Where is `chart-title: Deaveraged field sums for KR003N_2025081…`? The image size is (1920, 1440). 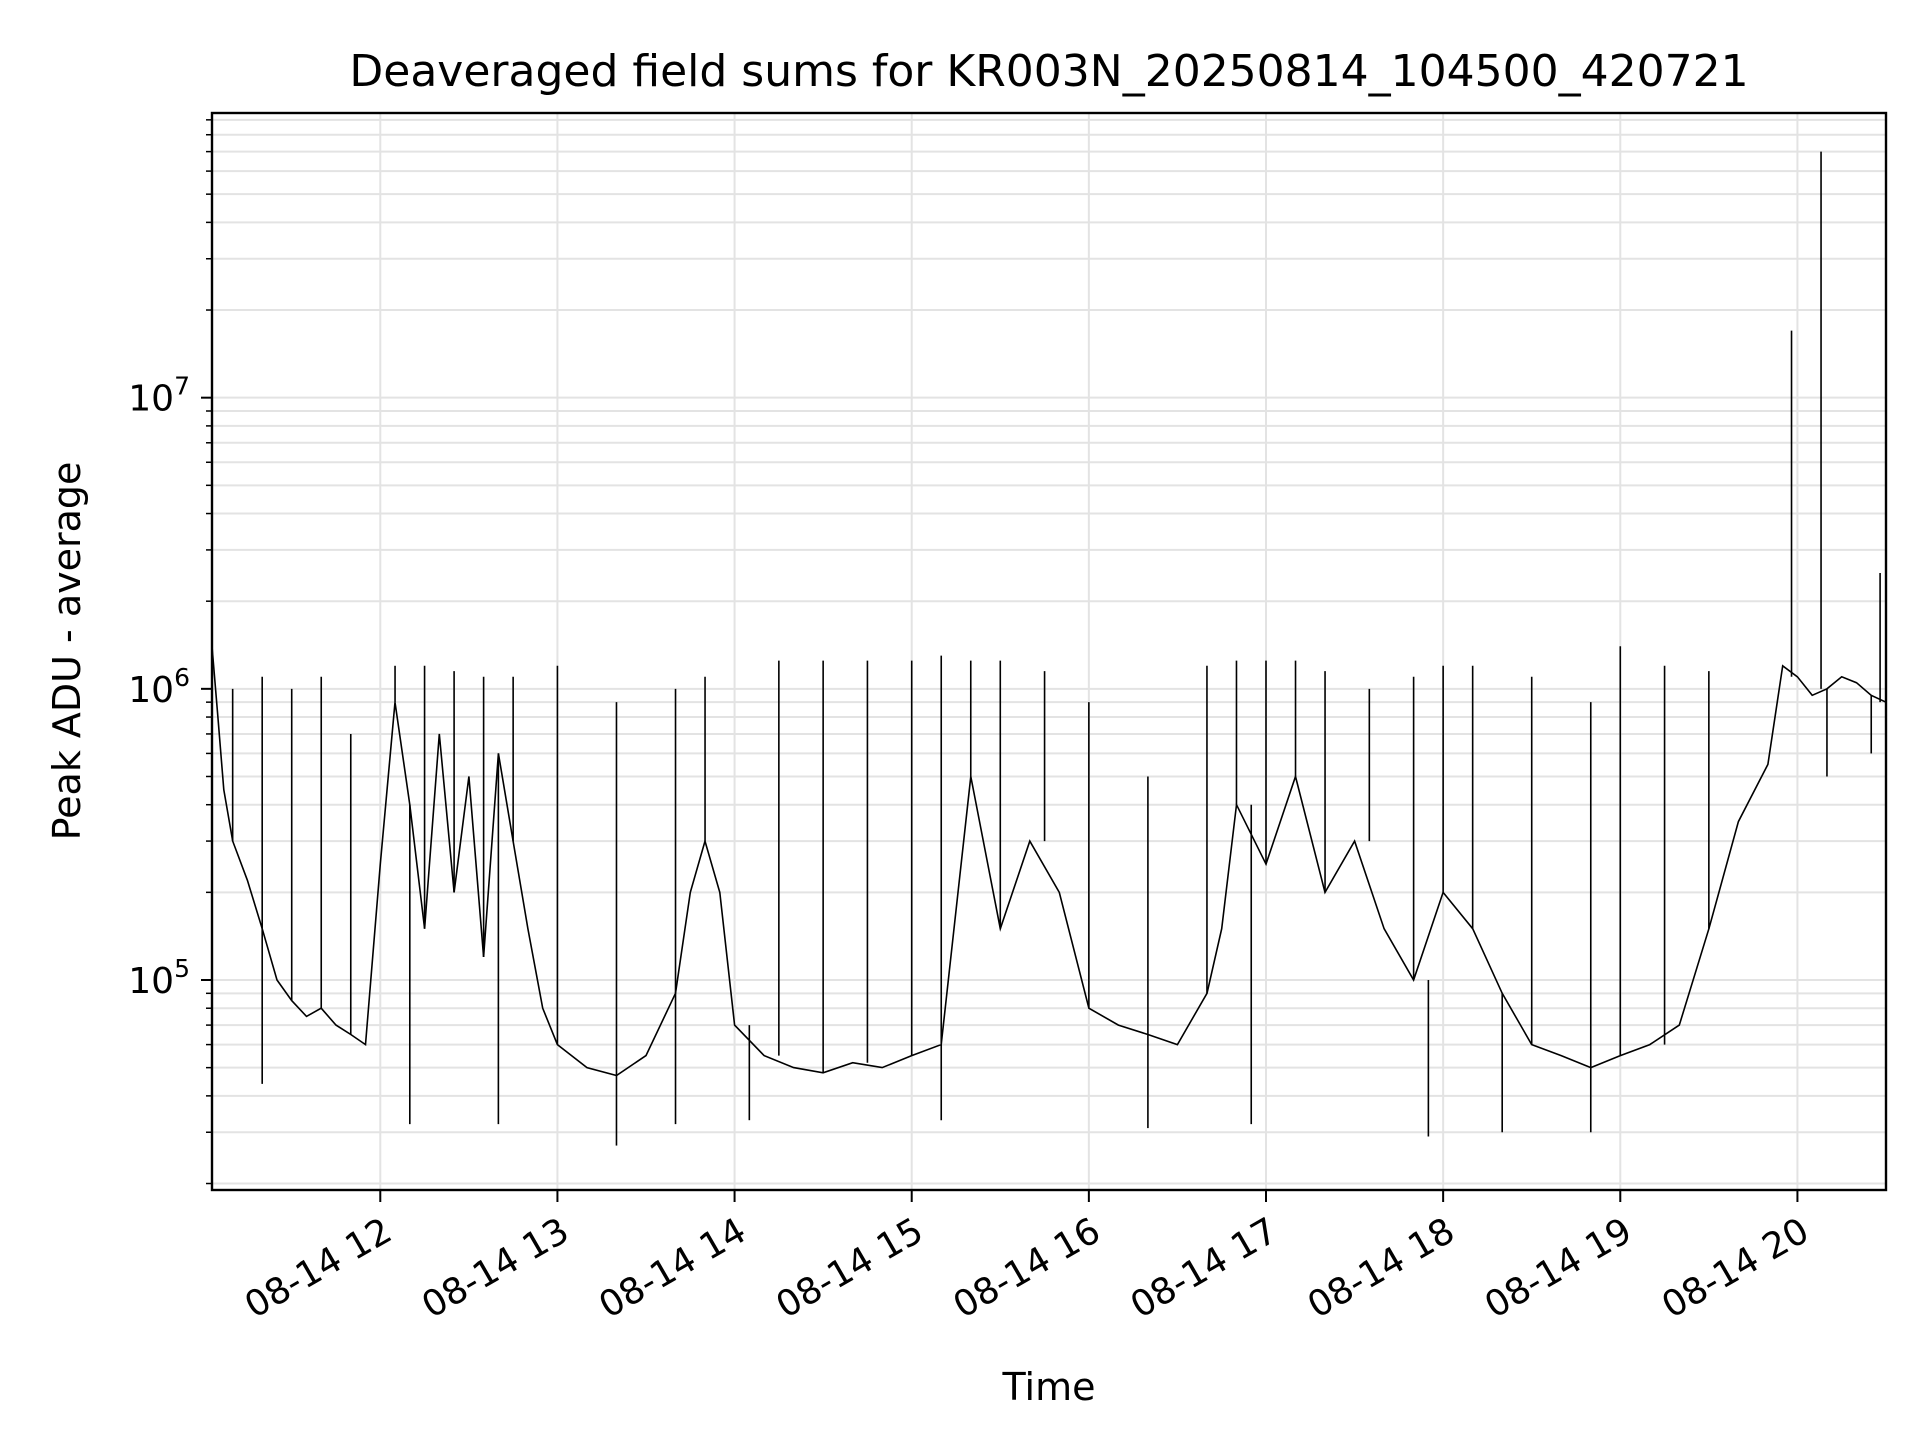
chart-title: Deaveraged field sums for KR003N_2025081… is located at coordinates (1048, 71).